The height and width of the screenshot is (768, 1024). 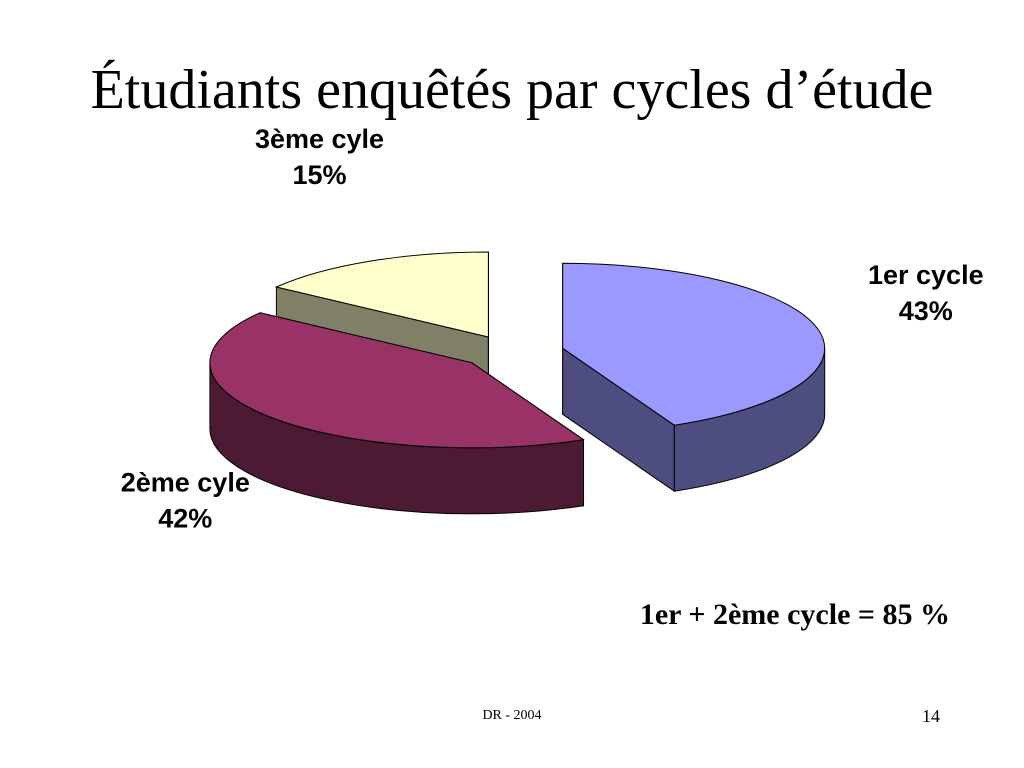 I want to click on slide-title: Étudiants enquêtés par cycles d’étude, so click(x=512, y=90).